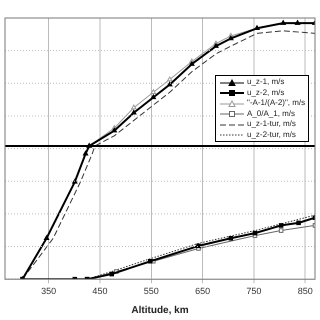 This screenshot has width=320, height=320. What do you see at coordinates (265, 93) in the screenshot?
I see `legend-label: u_z-2, m/s` at bounding box center [265, 93].